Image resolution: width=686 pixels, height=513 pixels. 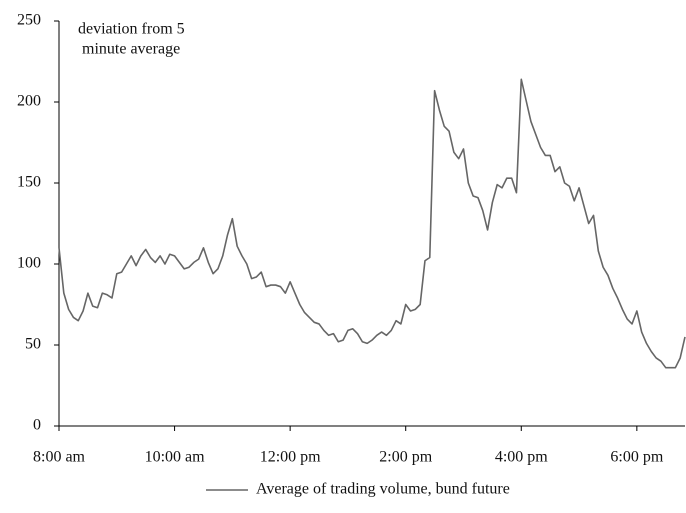 What do you see at coordinates (33, 344) in the screenshot?
I see `y-tick-label: 50` at bounding box center [33, 344].